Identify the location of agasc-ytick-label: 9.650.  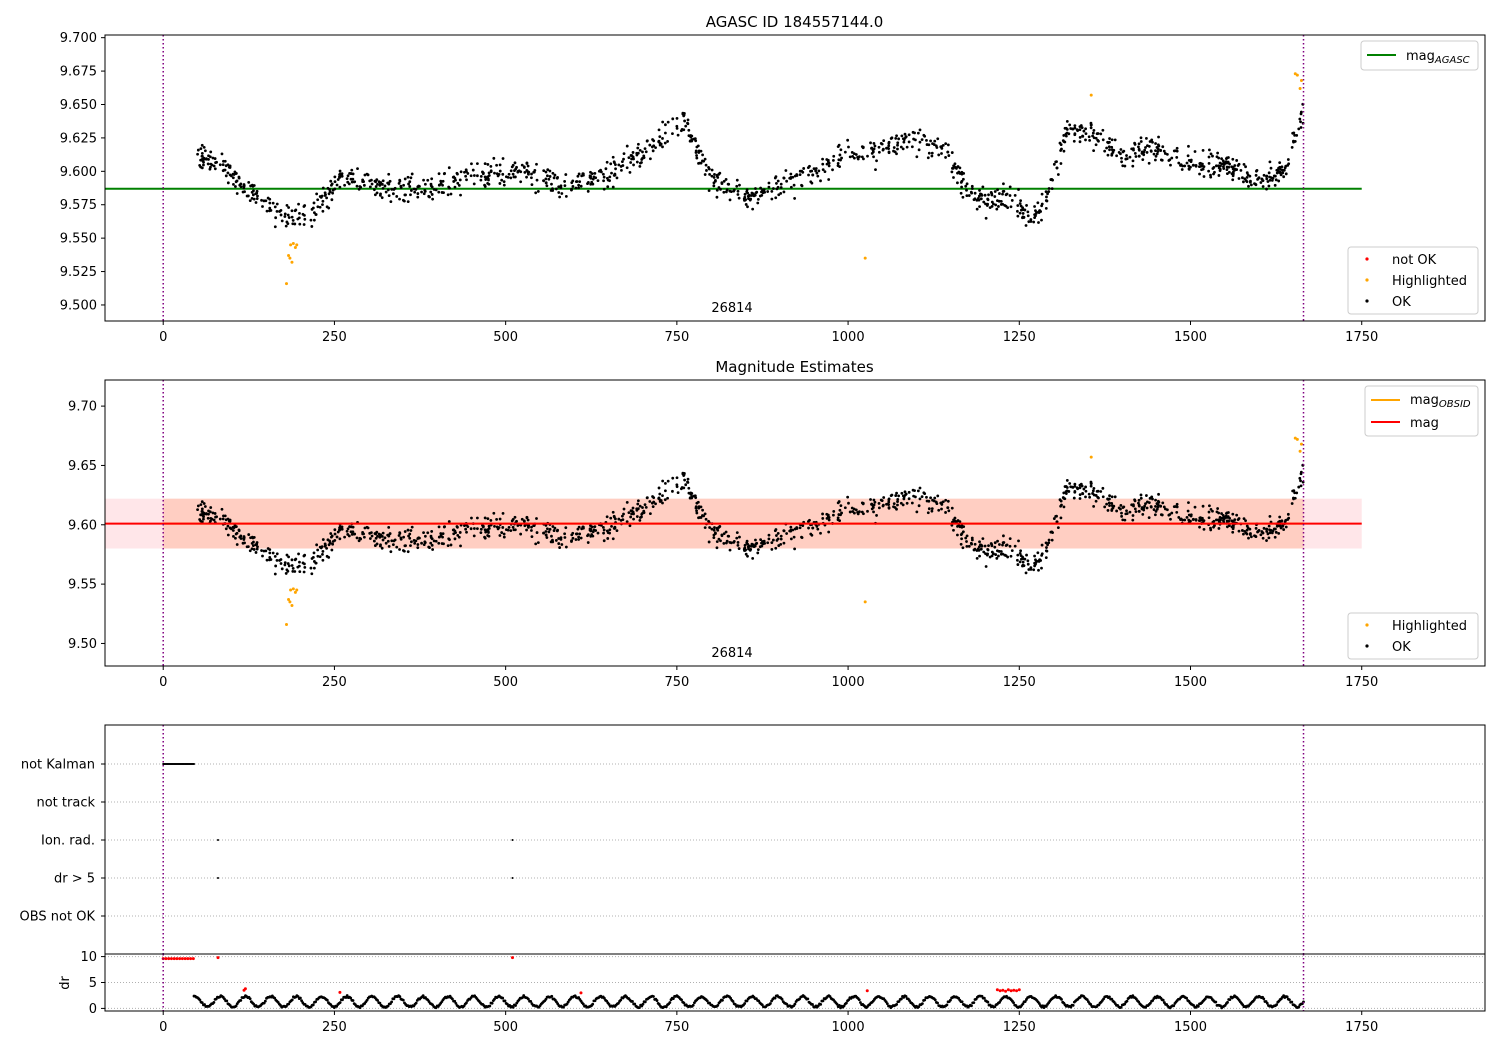
(78, 105).